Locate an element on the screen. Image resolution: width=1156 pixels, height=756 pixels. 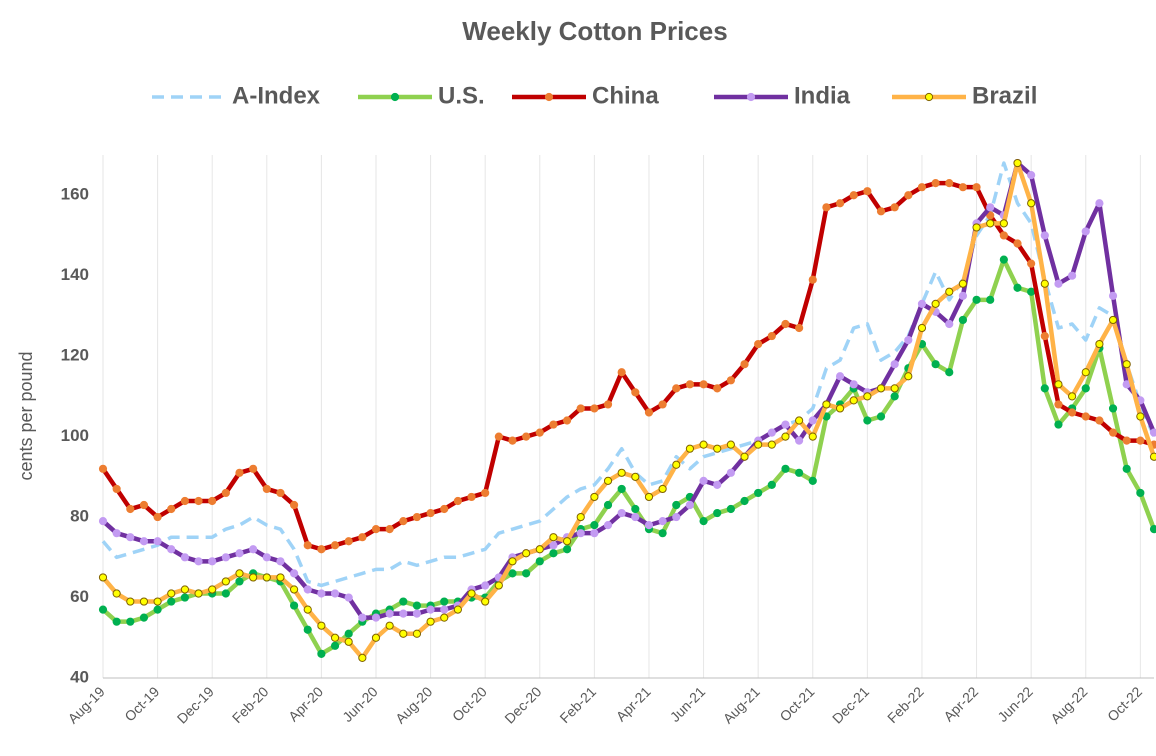
y-tick-label: 140 is located at coordinates (75, 274).